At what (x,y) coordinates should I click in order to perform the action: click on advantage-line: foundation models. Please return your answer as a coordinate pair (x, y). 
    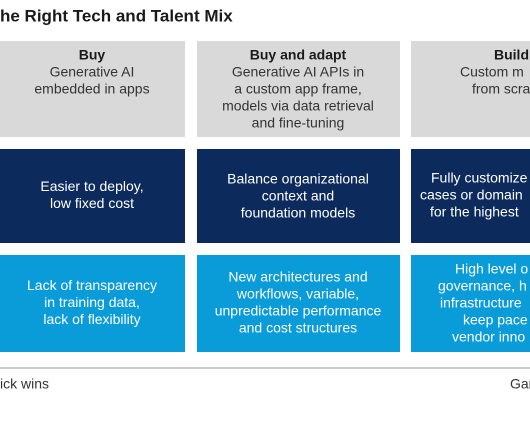
    Looking at the image, I should click on (298, 213).